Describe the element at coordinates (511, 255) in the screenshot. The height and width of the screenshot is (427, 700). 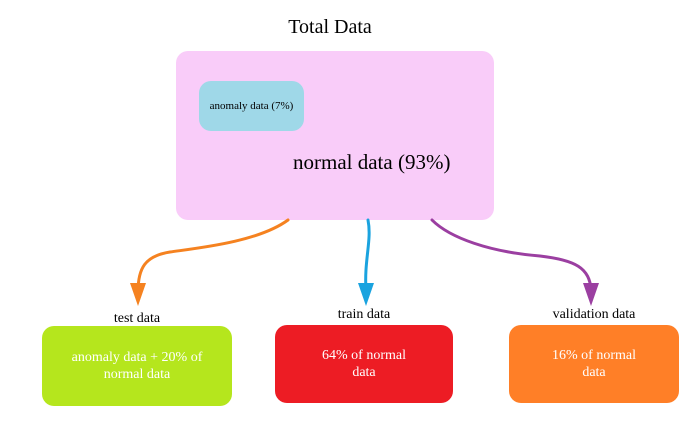
I see `arrow-to-validation` at that location.